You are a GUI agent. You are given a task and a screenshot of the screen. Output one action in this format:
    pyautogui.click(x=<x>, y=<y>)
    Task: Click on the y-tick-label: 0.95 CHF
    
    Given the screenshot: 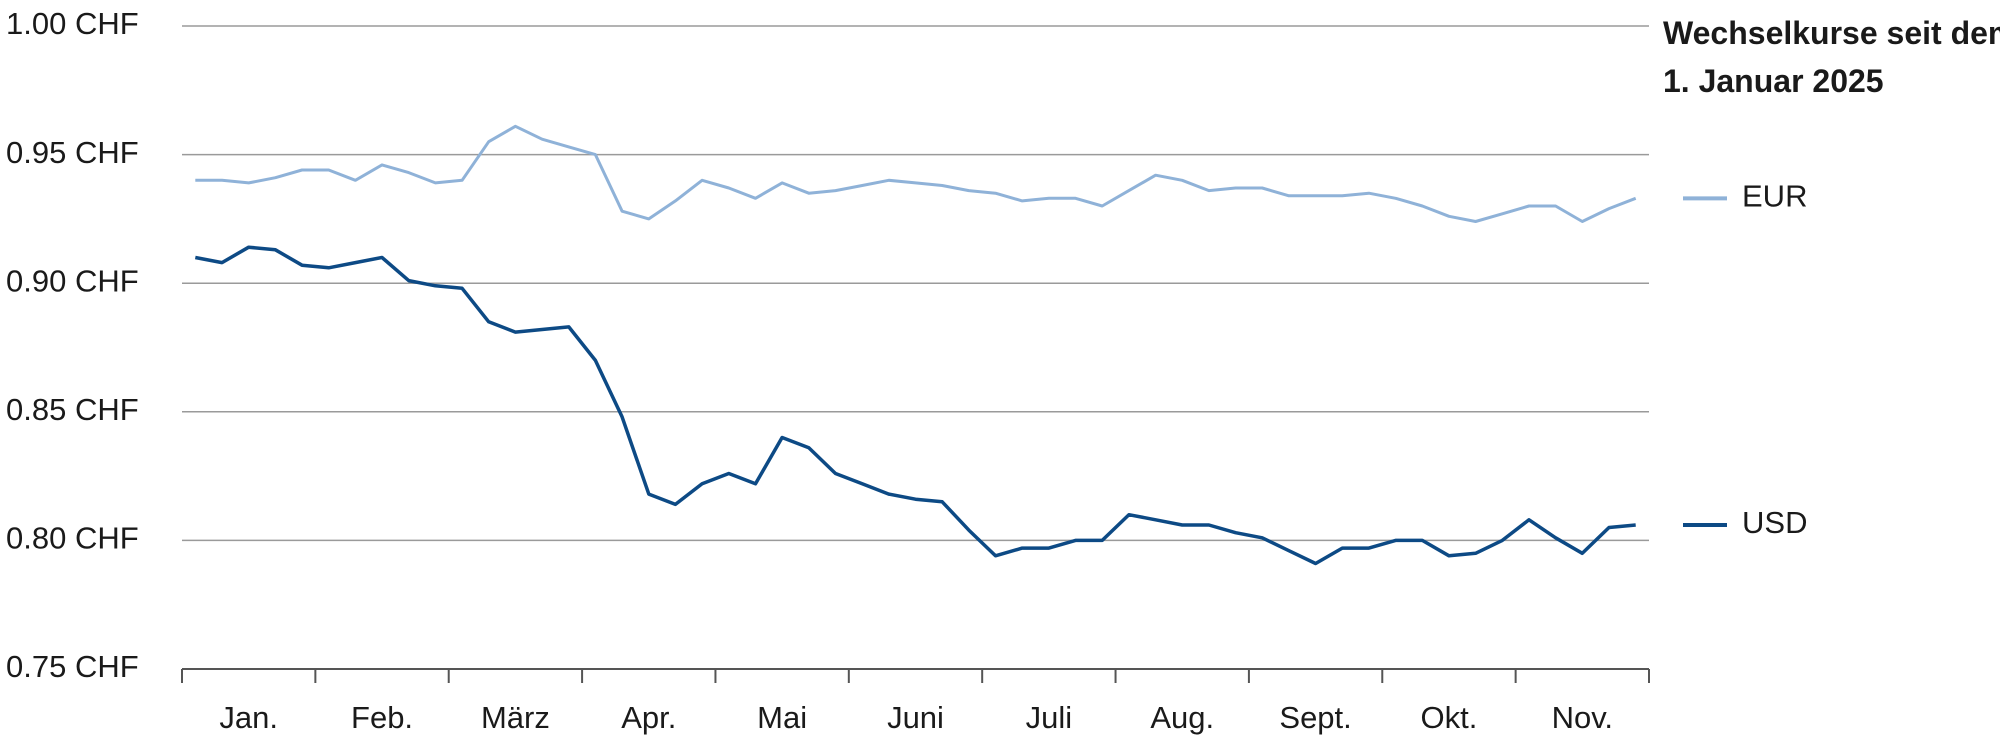 What is the action you would take?
    pyautogui.click(x=72, y=152)
    